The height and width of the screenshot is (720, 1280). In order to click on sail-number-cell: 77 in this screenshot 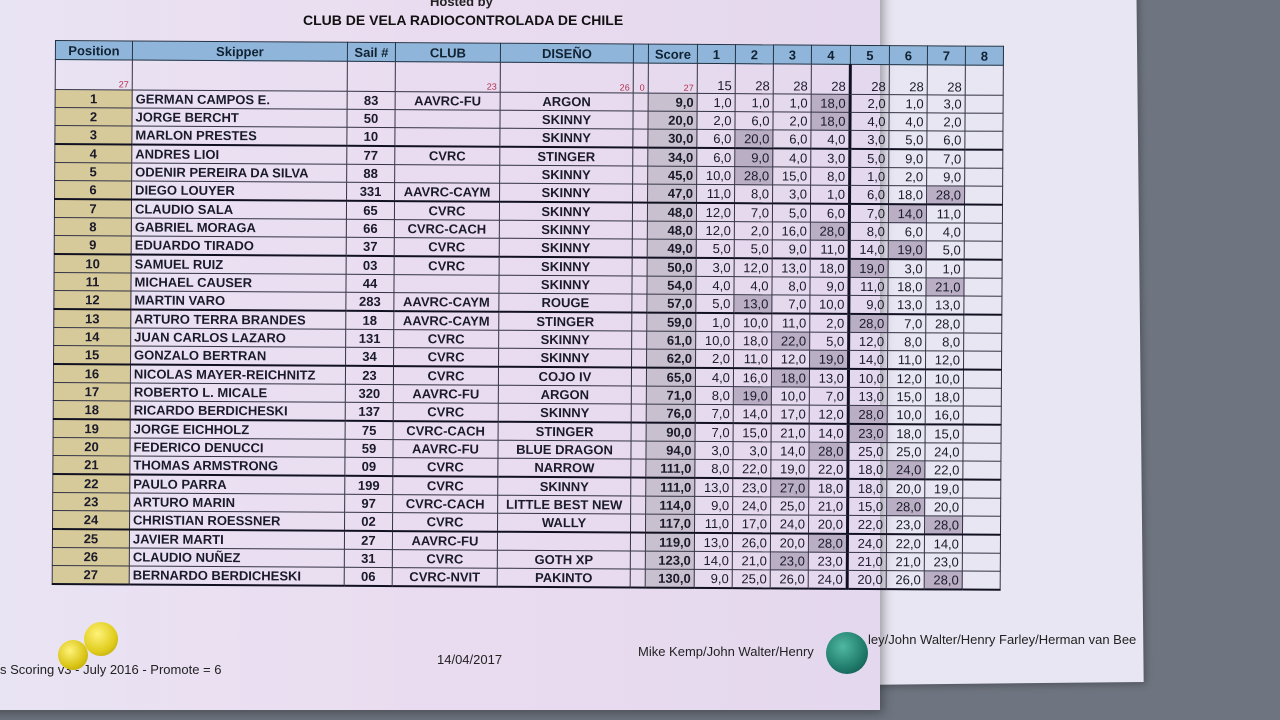, I will do `click(370, 155)`.